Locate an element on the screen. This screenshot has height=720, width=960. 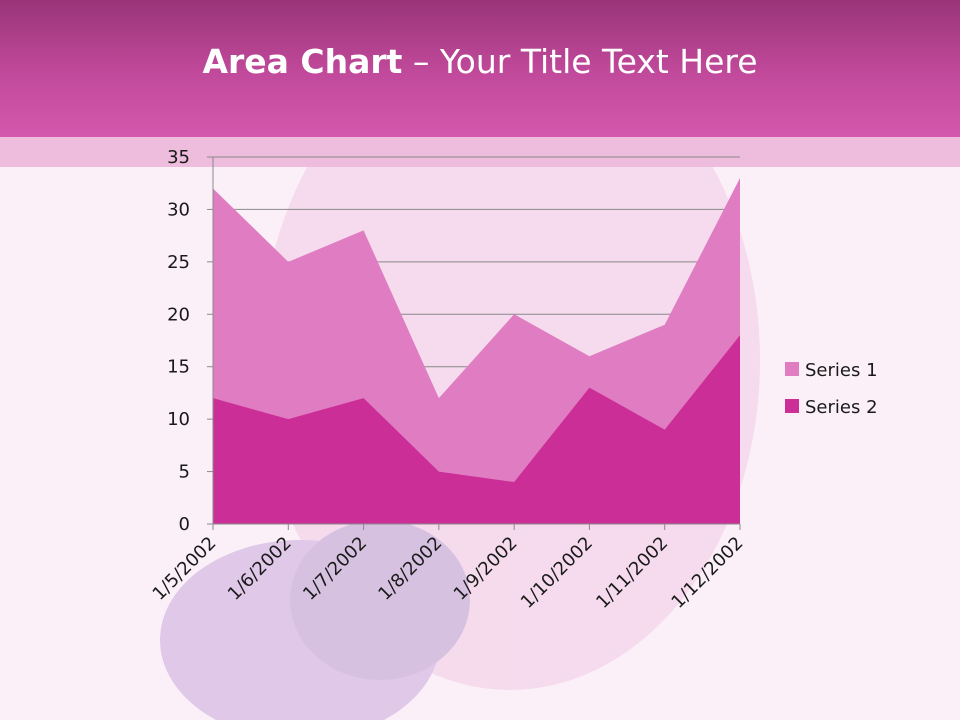
y-tick-label: 25 is located at coordinates (178, 262).